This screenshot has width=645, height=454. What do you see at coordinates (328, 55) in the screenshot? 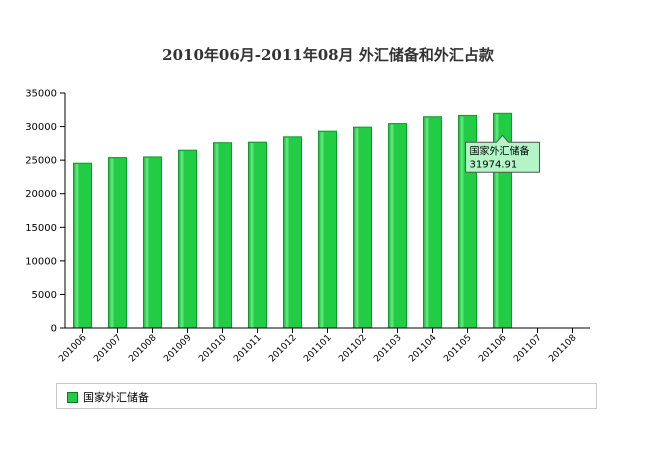
I see `chart-title: 2010年06月-2011年08月 外汇储备和外汇占款` at bounding box center [328, 55].